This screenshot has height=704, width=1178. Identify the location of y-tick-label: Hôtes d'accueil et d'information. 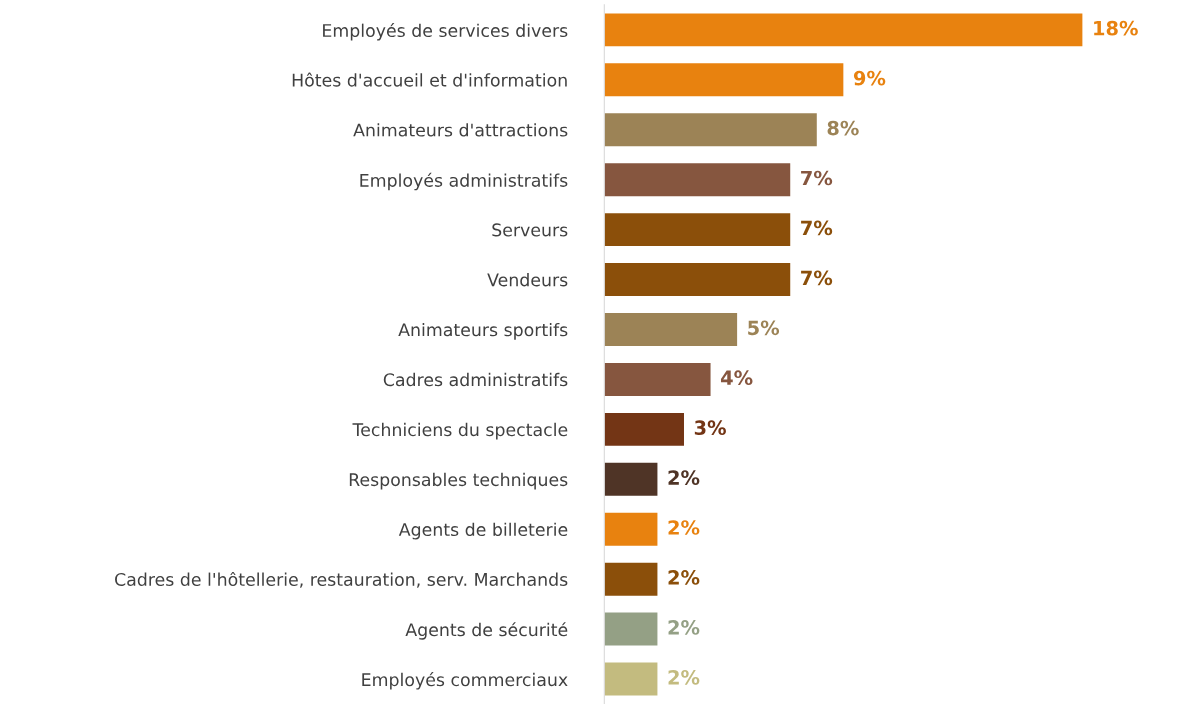
(429, 79).